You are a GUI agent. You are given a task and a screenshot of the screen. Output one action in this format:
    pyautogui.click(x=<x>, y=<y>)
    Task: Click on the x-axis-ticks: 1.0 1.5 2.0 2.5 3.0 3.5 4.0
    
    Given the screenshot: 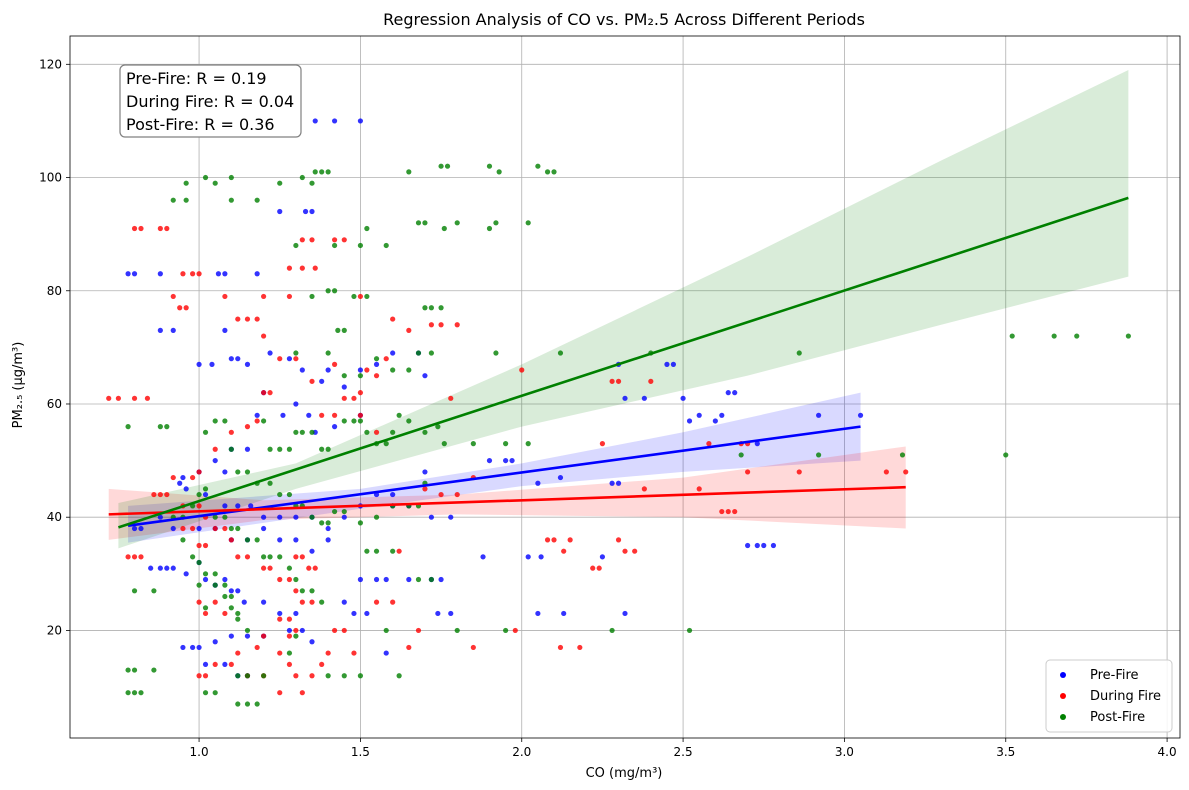 What is the action you would take?
    pyautogui.click(x=683, y=748)
    